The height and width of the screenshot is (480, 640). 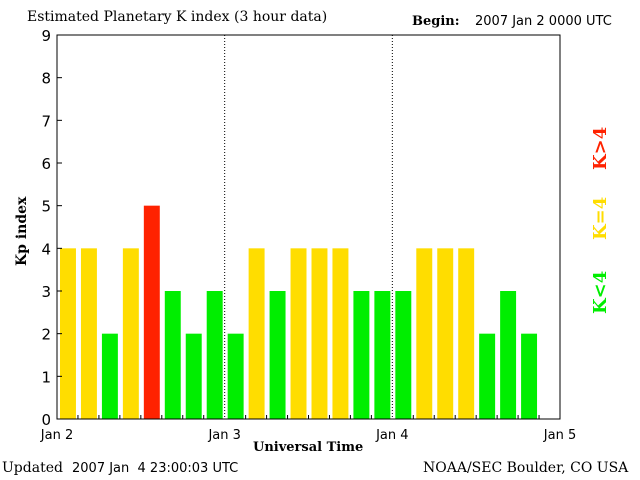 I want to click on y-tick-label: 6, so click(x=46, y=164).